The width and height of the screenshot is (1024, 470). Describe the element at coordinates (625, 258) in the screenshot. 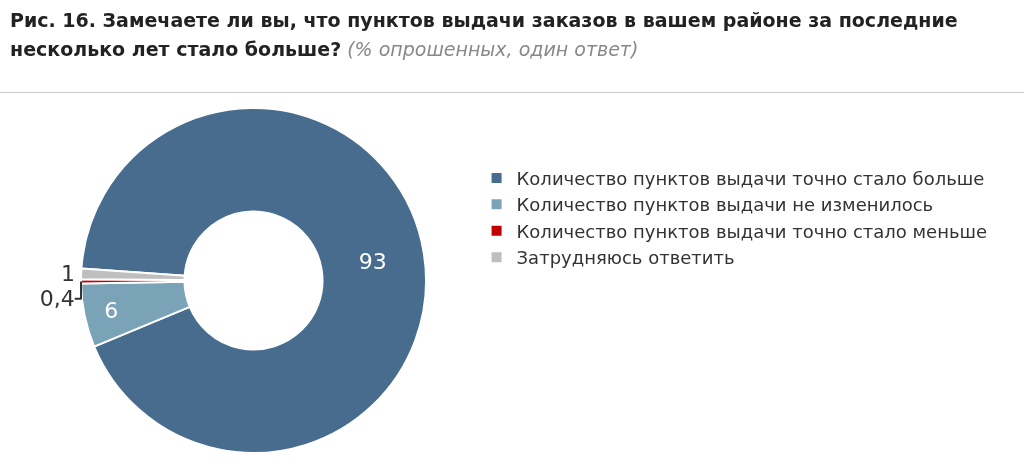

I see `legend-label: Затрудняюсь ответить` at that location.